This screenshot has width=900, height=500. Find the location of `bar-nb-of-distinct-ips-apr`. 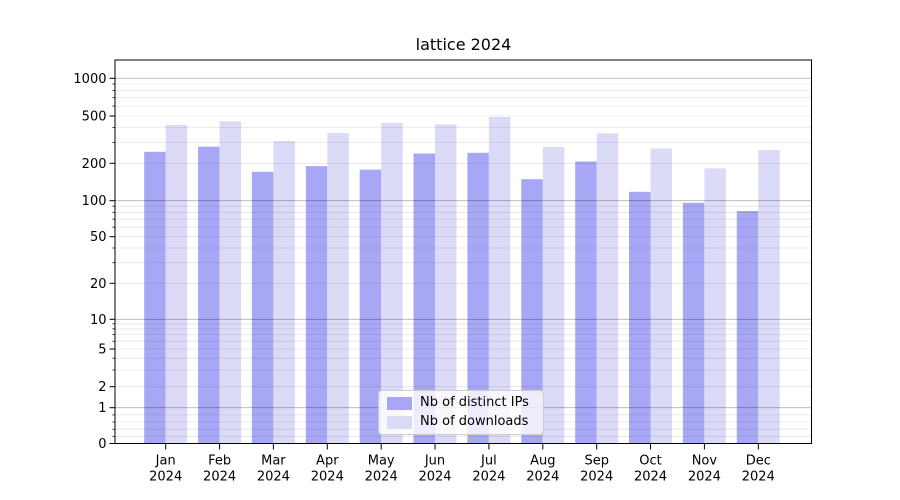

bar-nb-of-distinct-ips-apr is located at coordinates (316, 305).